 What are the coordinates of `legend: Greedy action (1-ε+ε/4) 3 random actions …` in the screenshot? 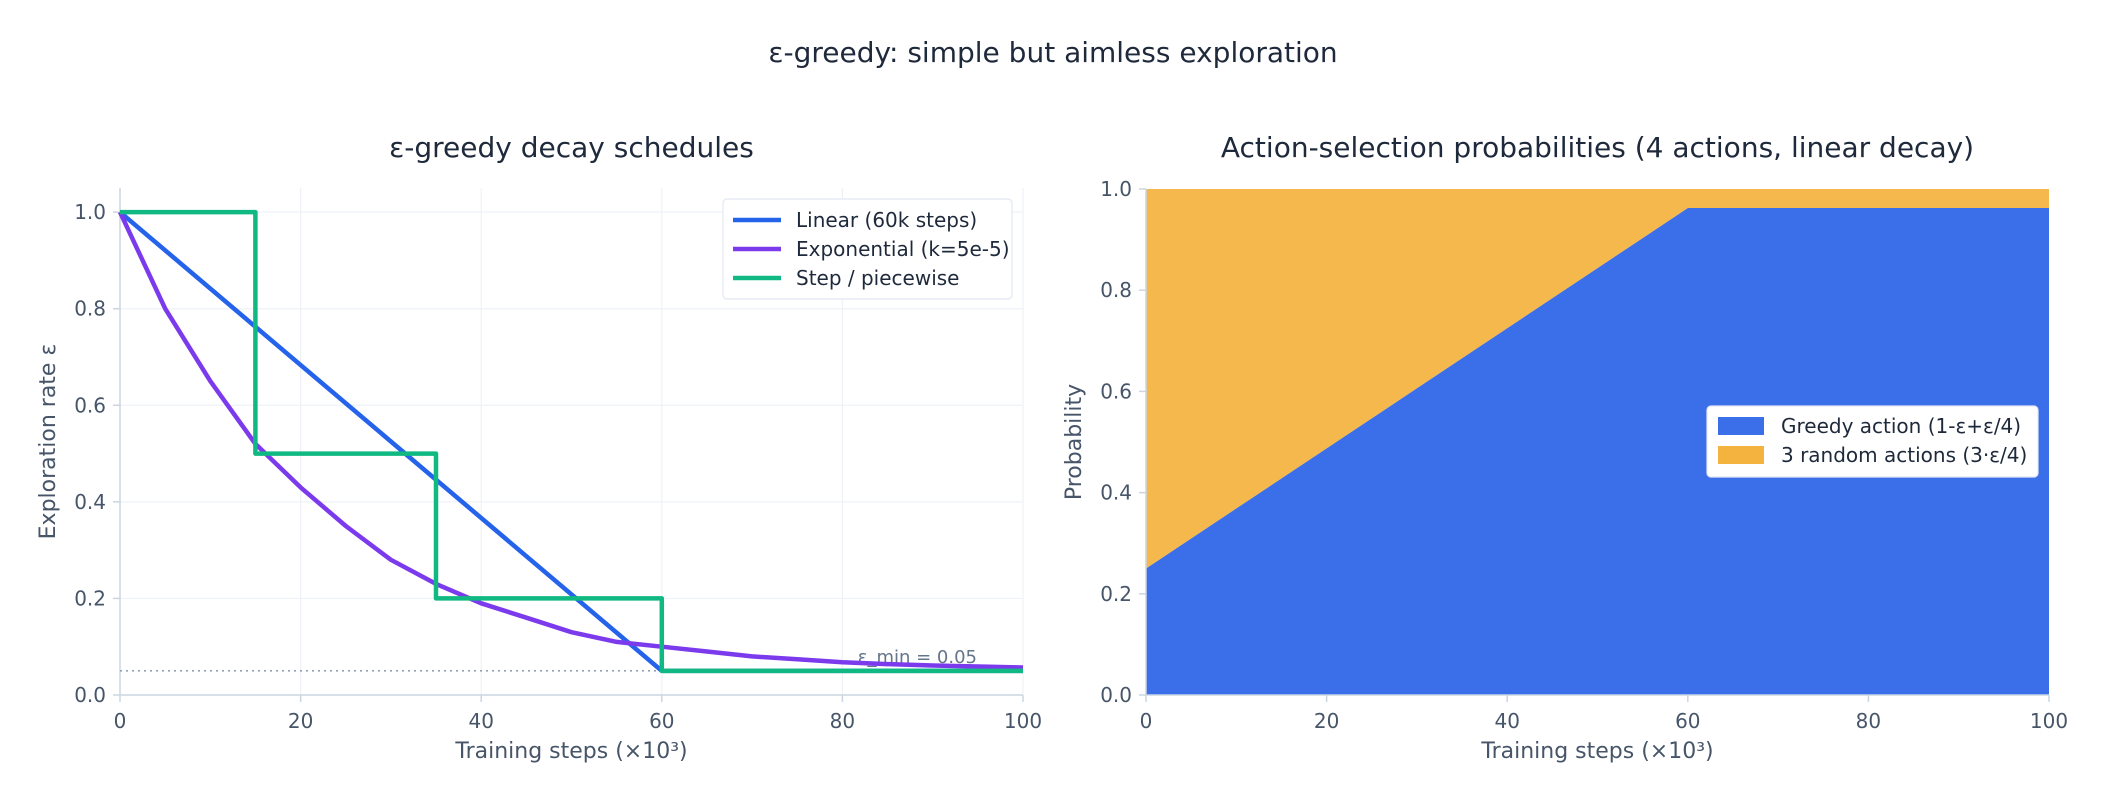 It's located at (1872, 441).